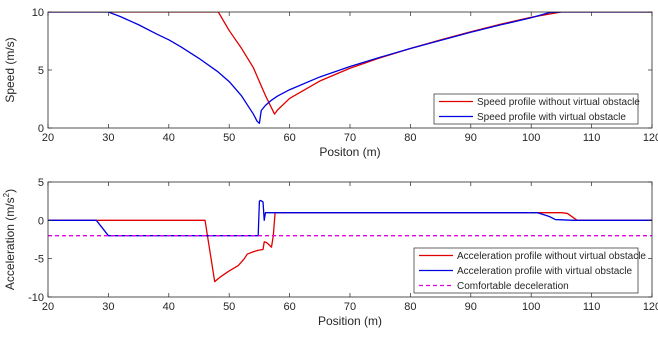 The image size is (658, 339). Describe the element at coordinates (6, 194) in the screenshot. I see `accel-ylabel-sup: 2` at that location.